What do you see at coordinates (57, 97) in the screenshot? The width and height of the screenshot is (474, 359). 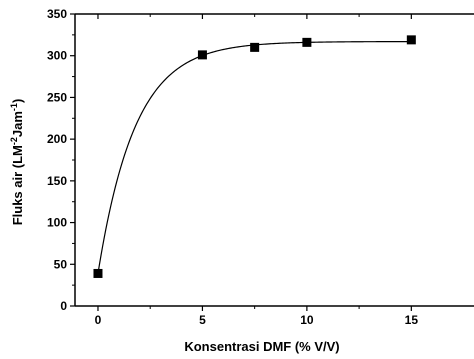 I see `y-tick-label: 250` at bounding box center [57, 97].